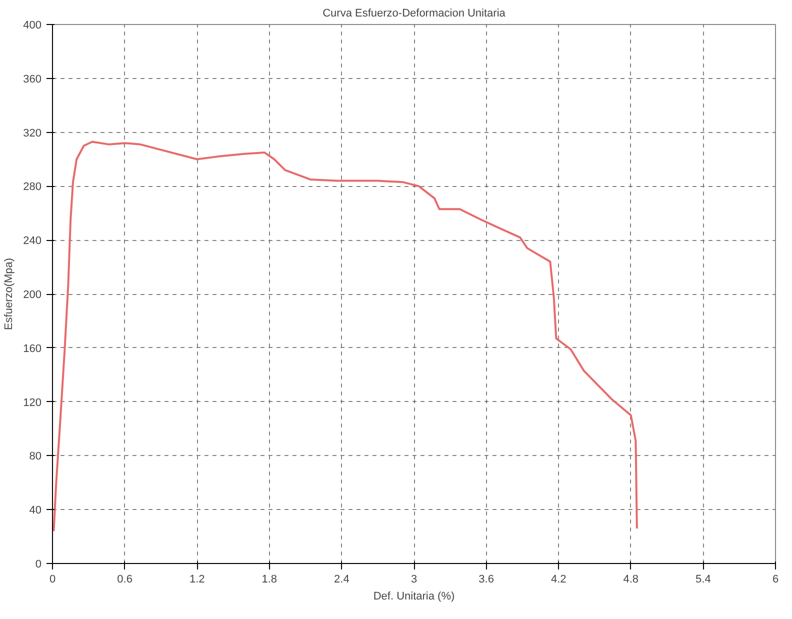 The width and height of the screenshot is (792, 619). Describe the element at coordinates (32, 187) in the screenshot. I see `y-tick-label: 280` at that location.